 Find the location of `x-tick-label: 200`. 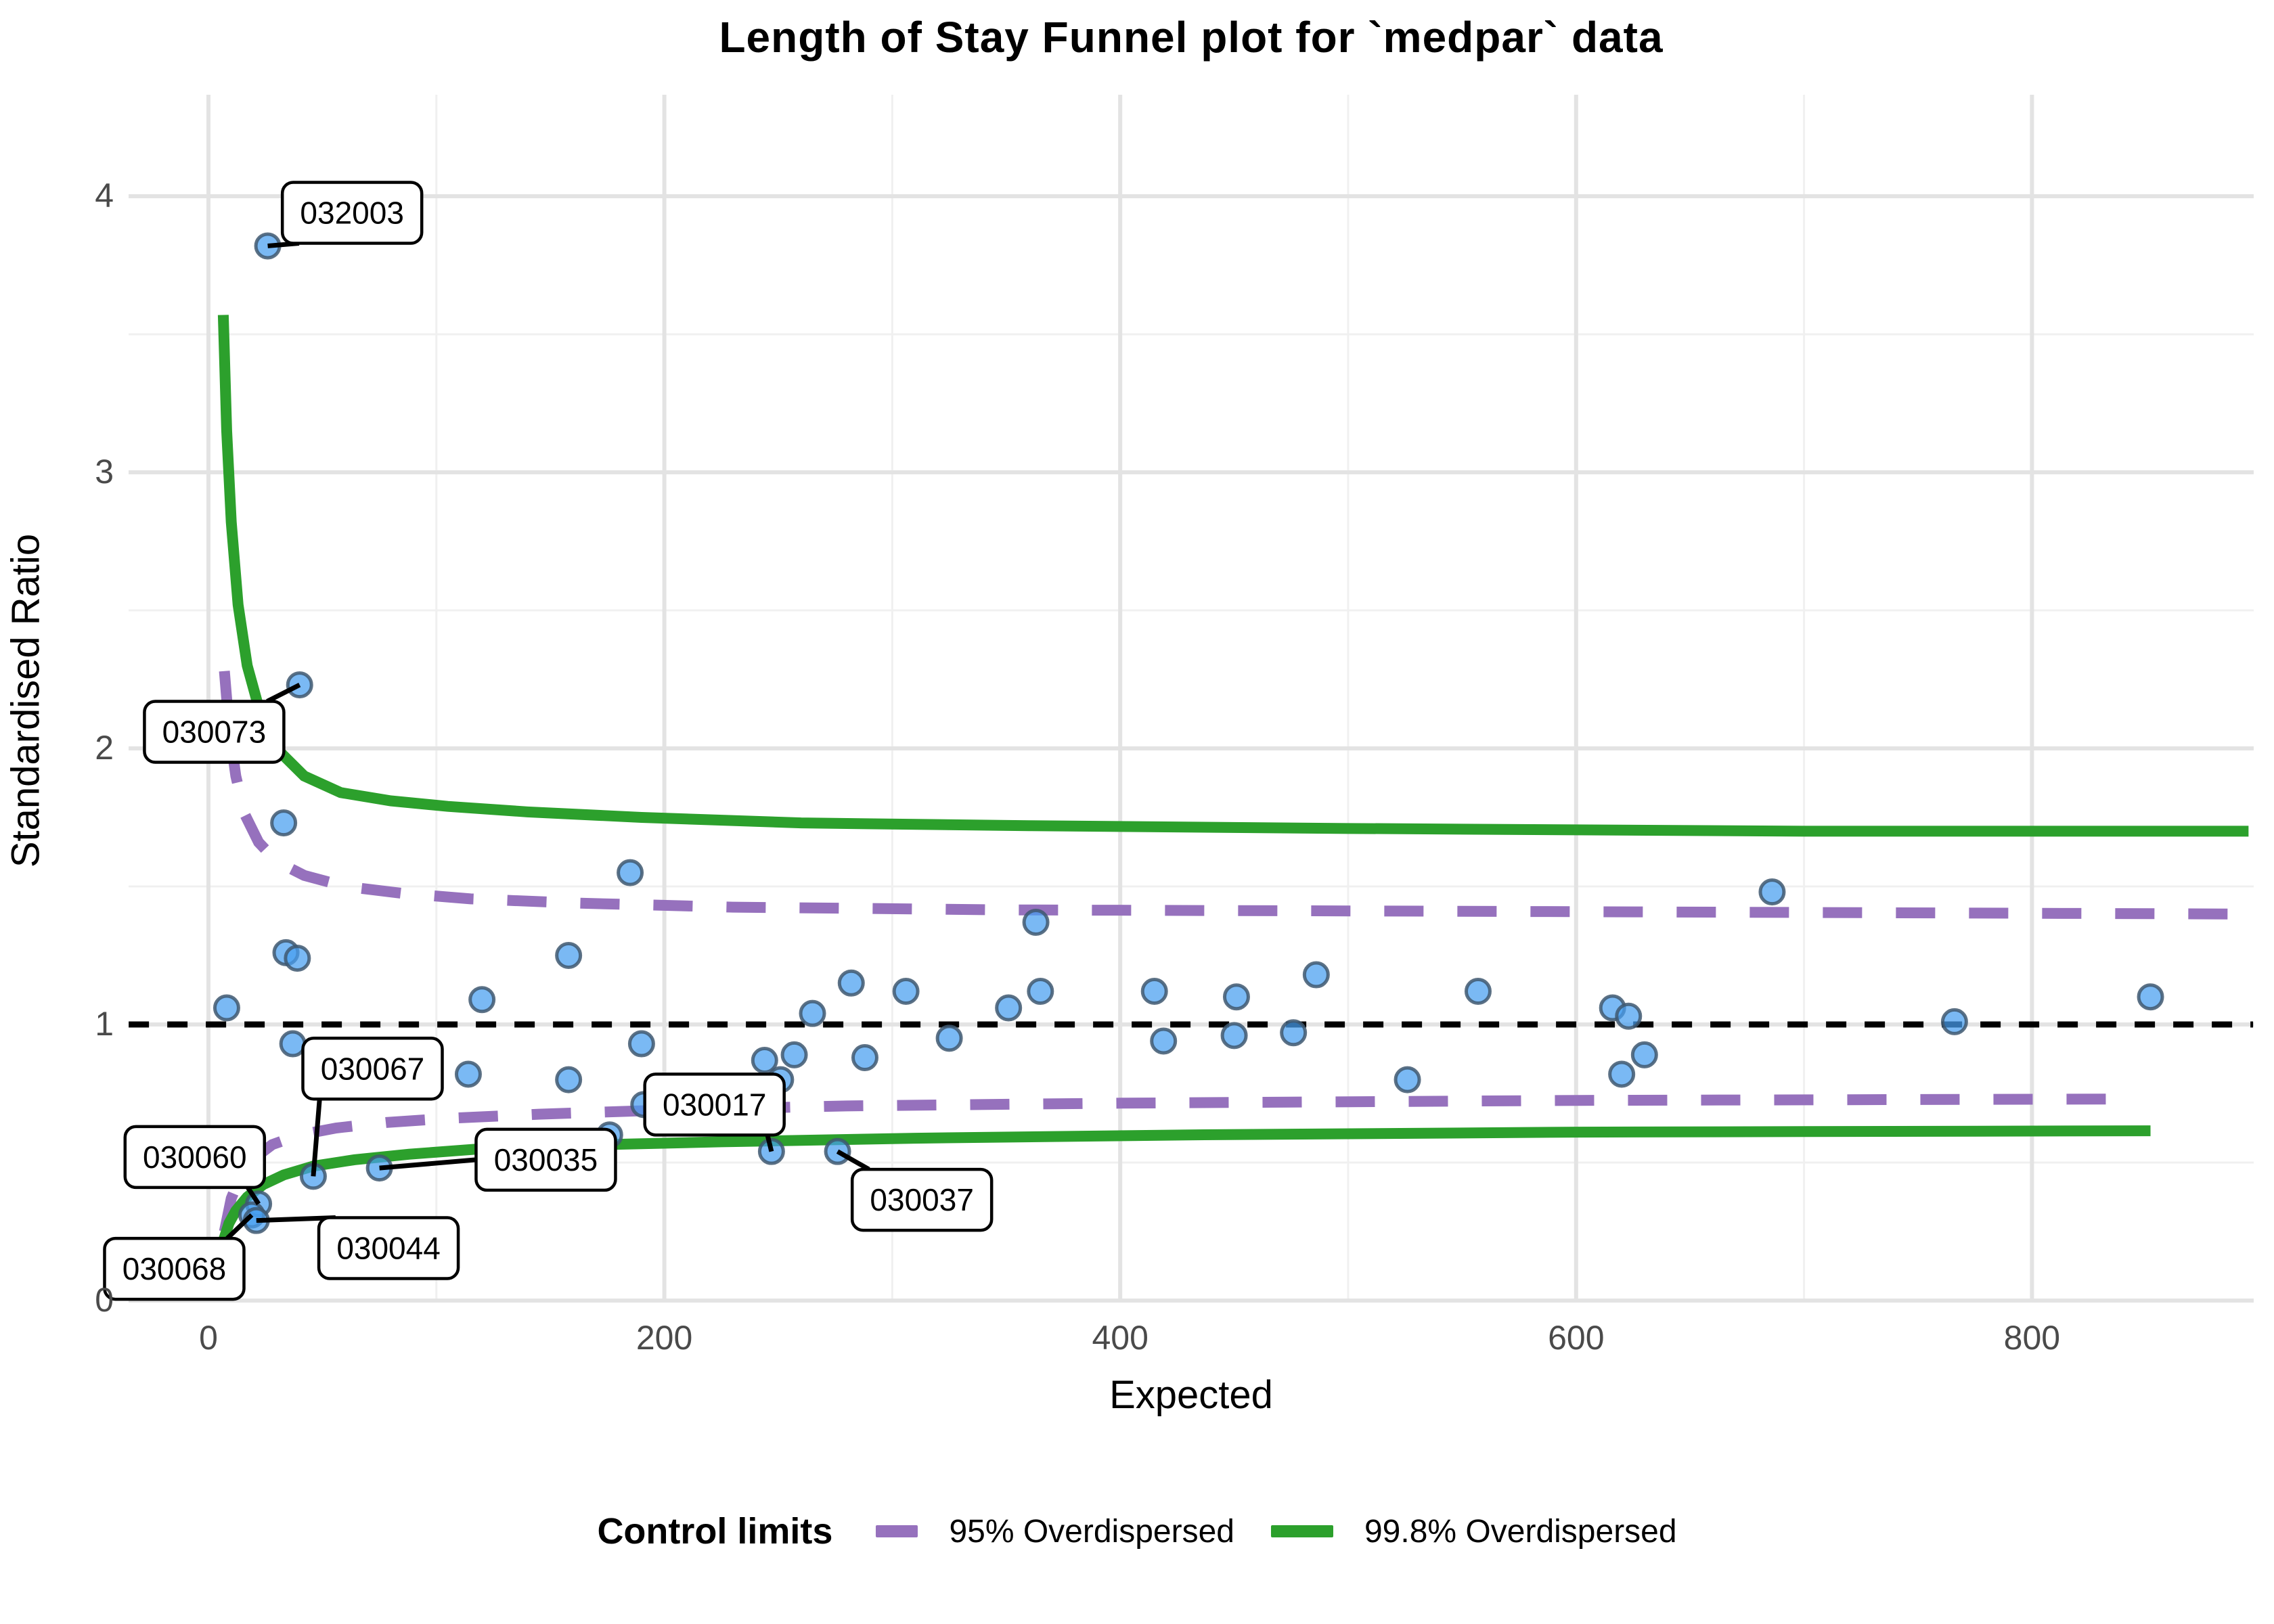

x-tick-label: 200 is located at coordinates (664, 1338).